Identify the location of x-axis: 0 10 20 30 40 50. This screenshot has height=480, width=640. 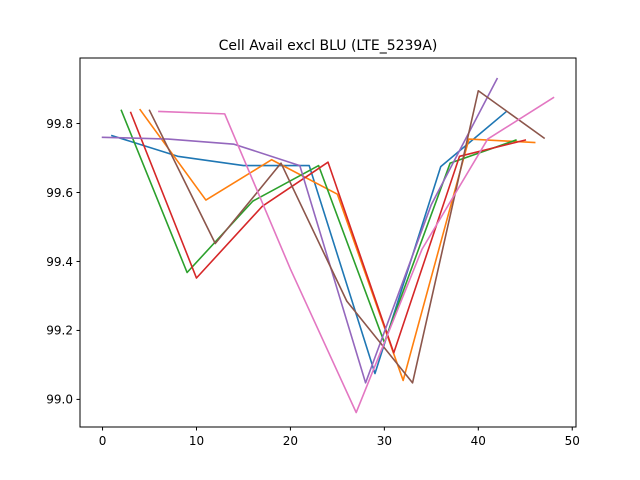
(339, 437).